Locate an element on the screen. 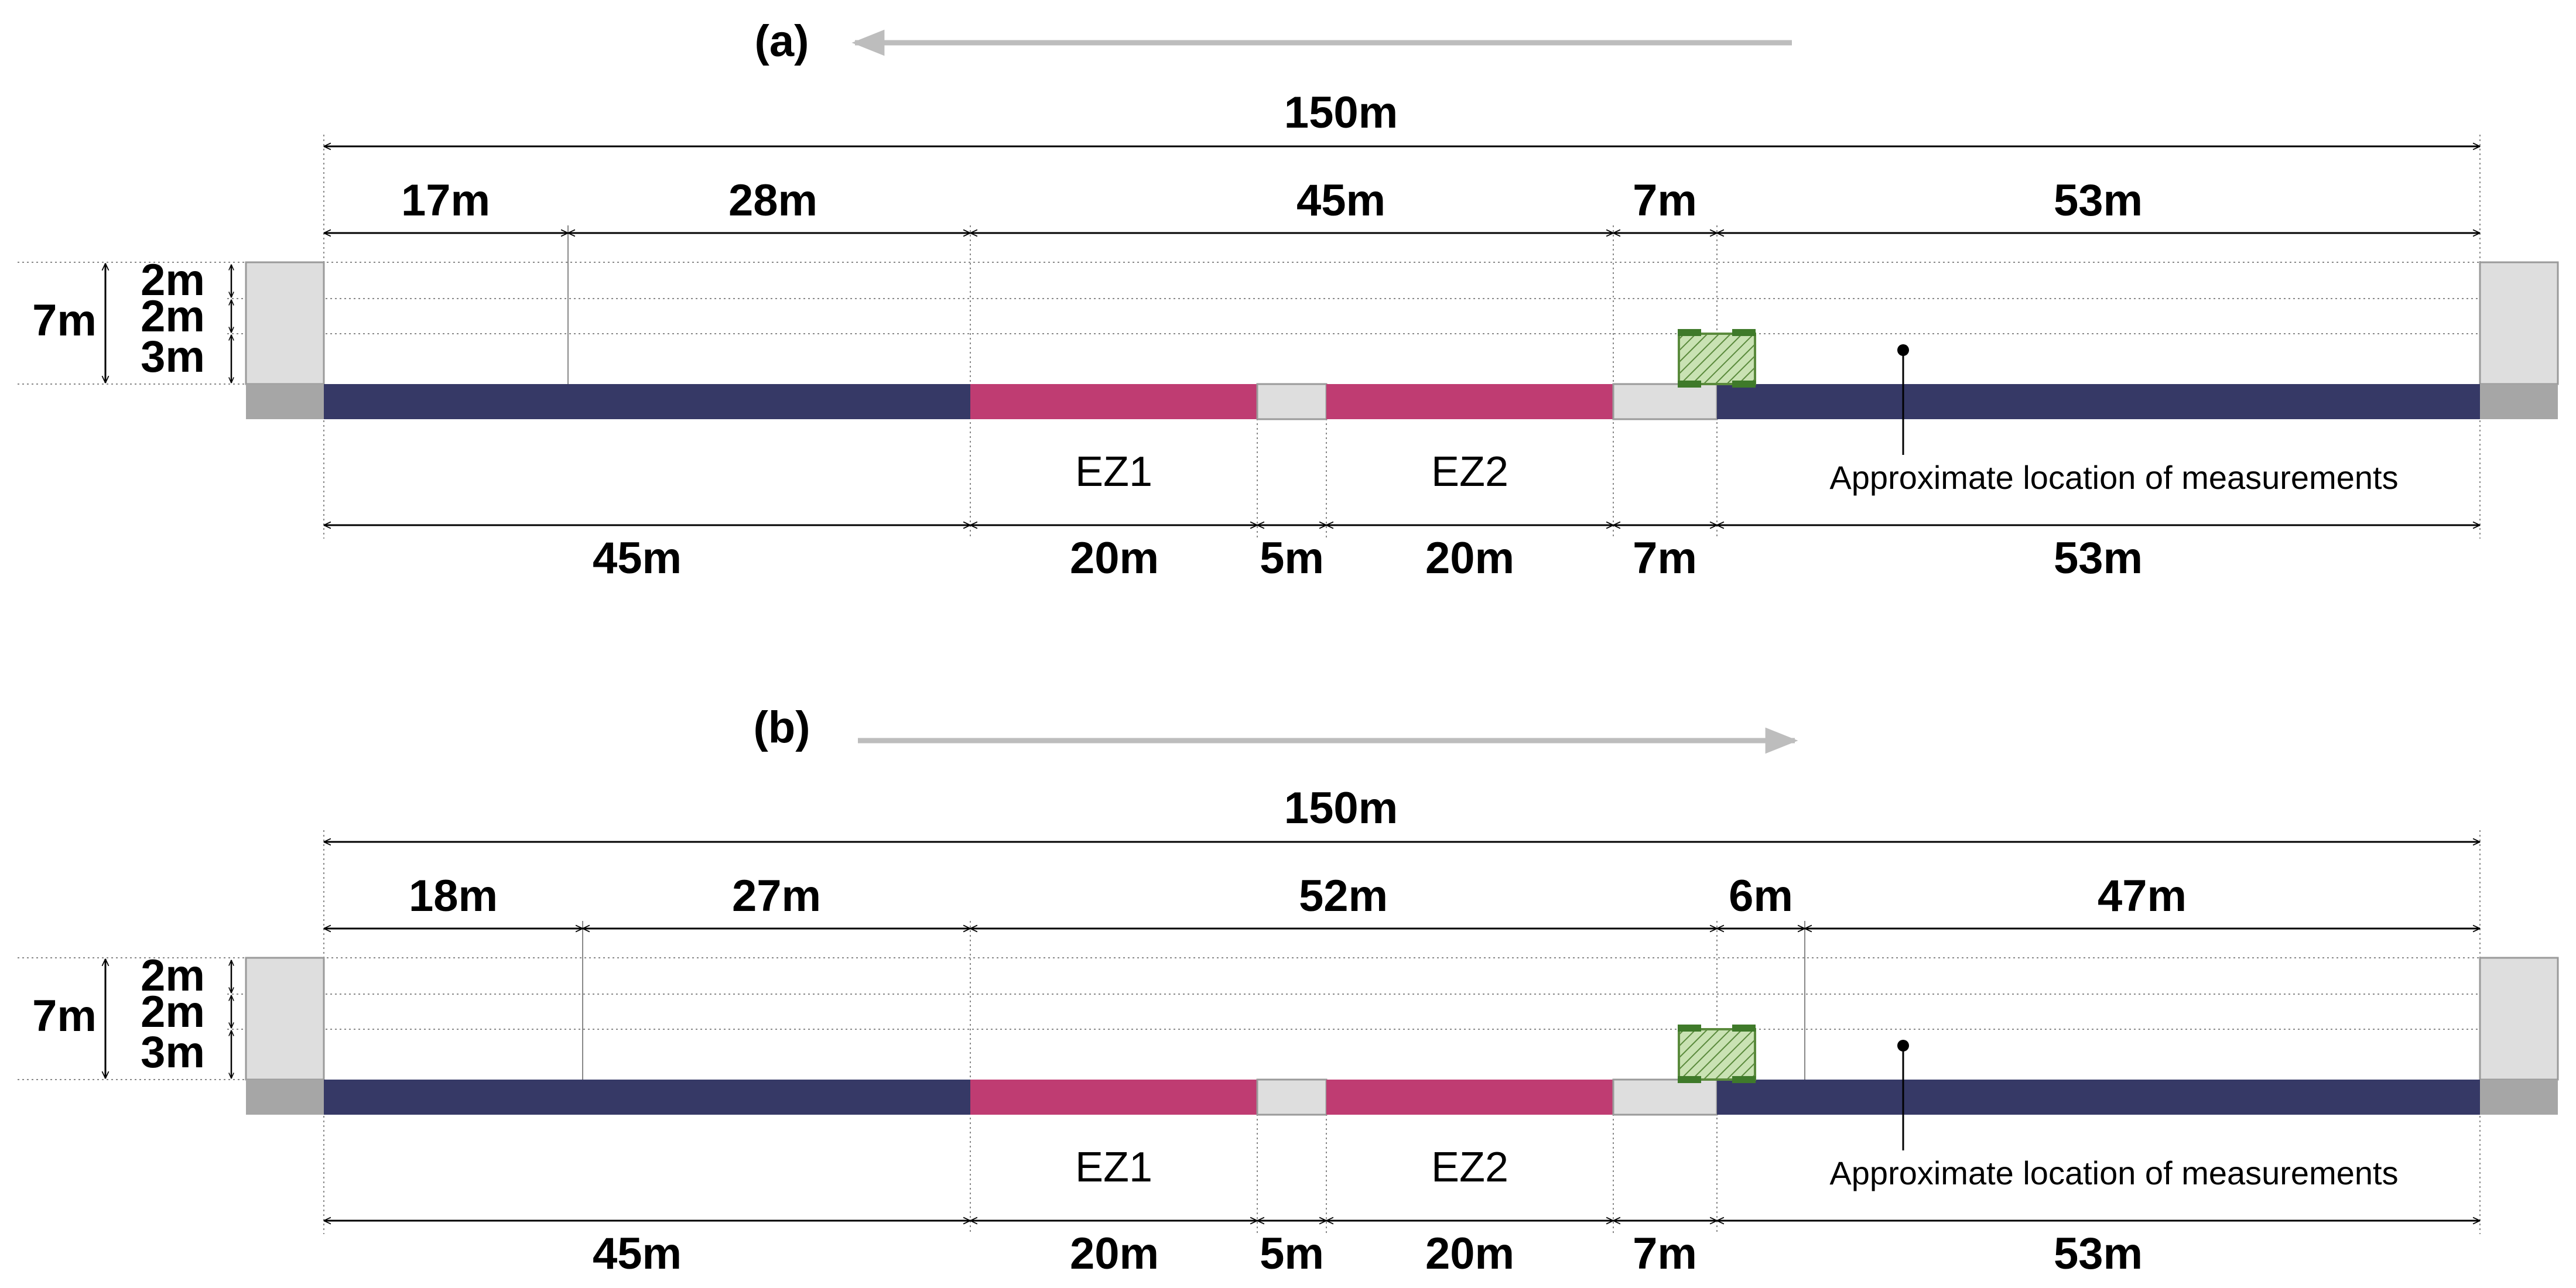 The width and height of the screenshot is (2576, 1288). upper-dimension-label: 27m is located at coordinates (776, 896).